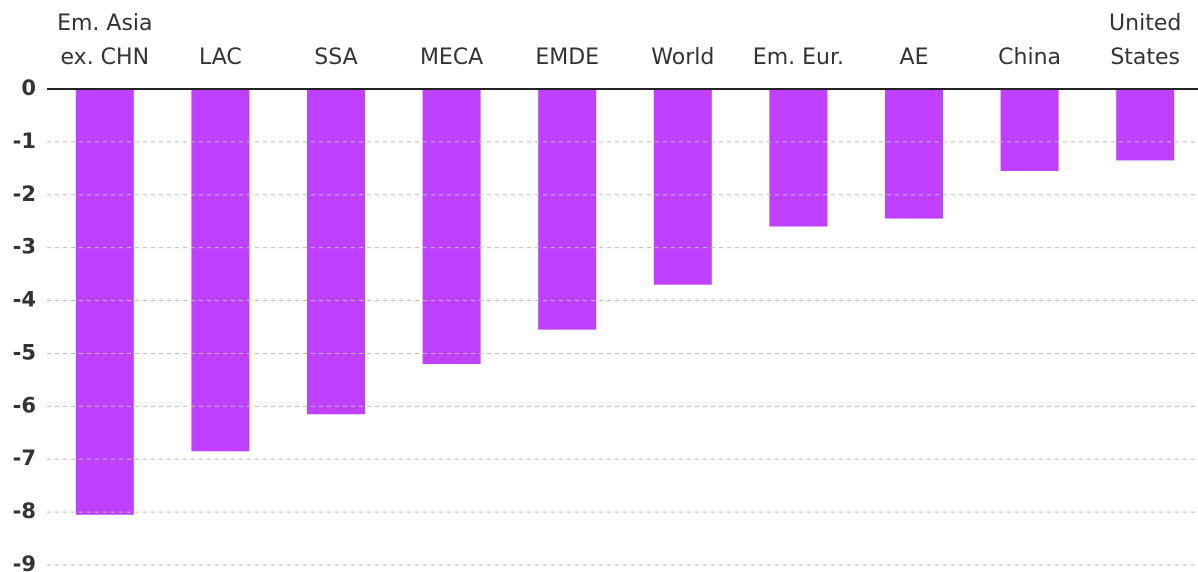 The width and height of the screenshot is (1198, 572). What do you see at coordinates (24, 247) in the screenshot?
I see `y-tick-label: -3` at bounding box center [24, 247].